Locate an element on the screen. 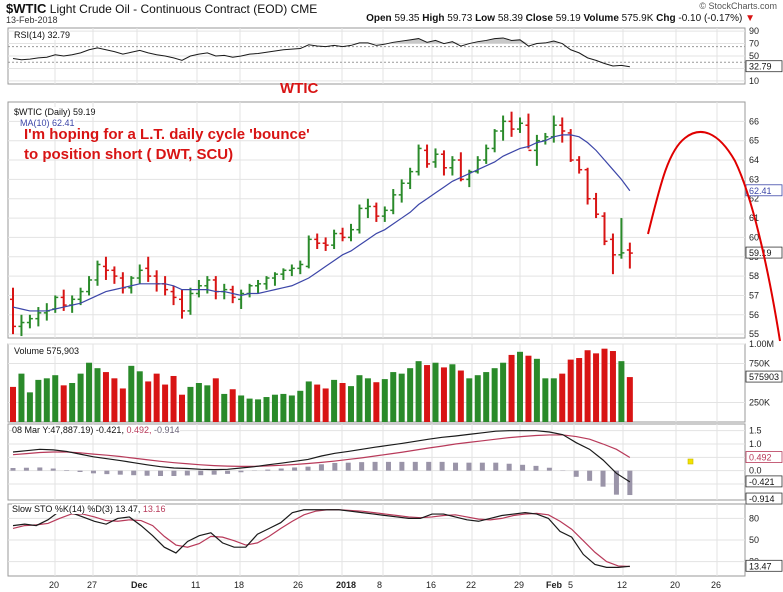 This screenshot has width=783, height=592. rsi-last-value: 32.79 is located at coordinates (760, 67).